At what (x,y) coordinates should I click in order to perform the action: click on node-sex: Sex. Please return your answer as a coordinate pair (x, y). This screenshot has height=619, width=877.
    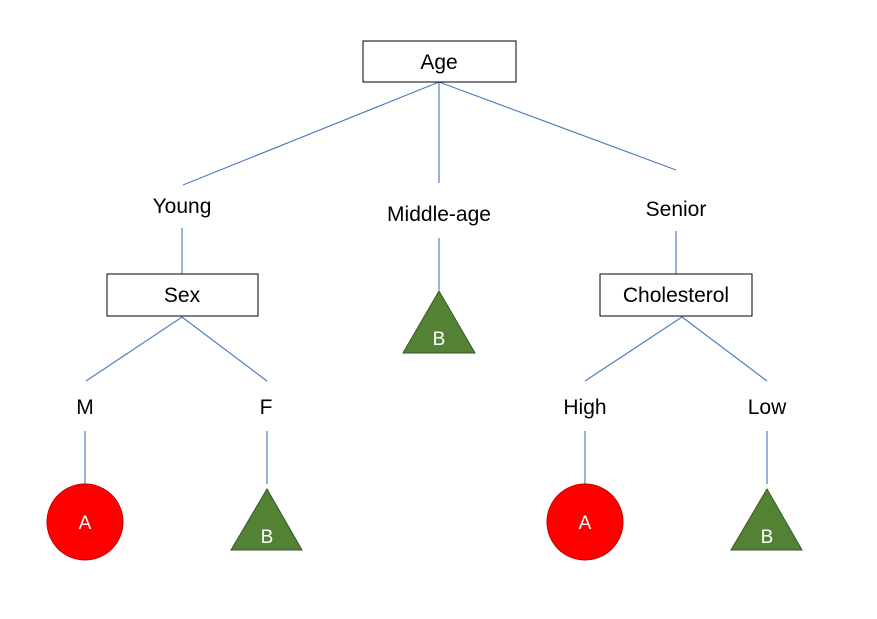
    Looking at the image, I should click on (182, 295).